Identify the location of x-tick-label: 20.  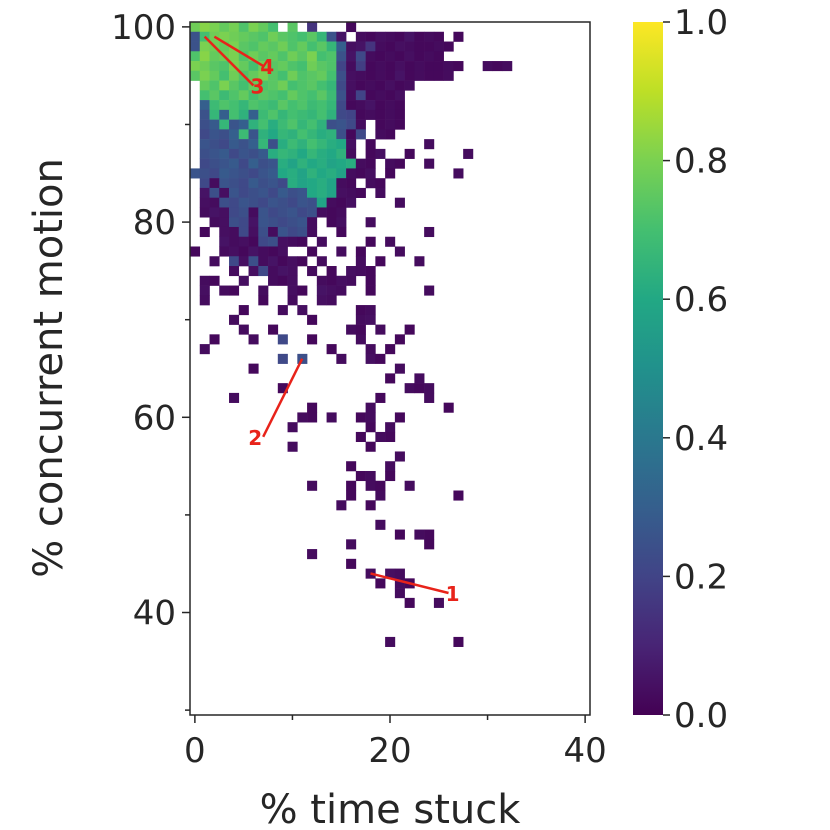
(389, 751).